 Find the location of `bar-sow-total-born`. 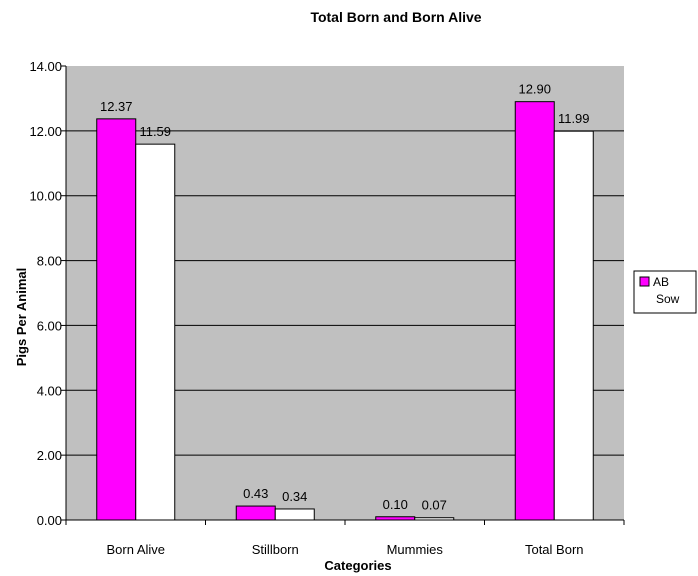

bar-sow-total-born is located at coordinates (573, 325).